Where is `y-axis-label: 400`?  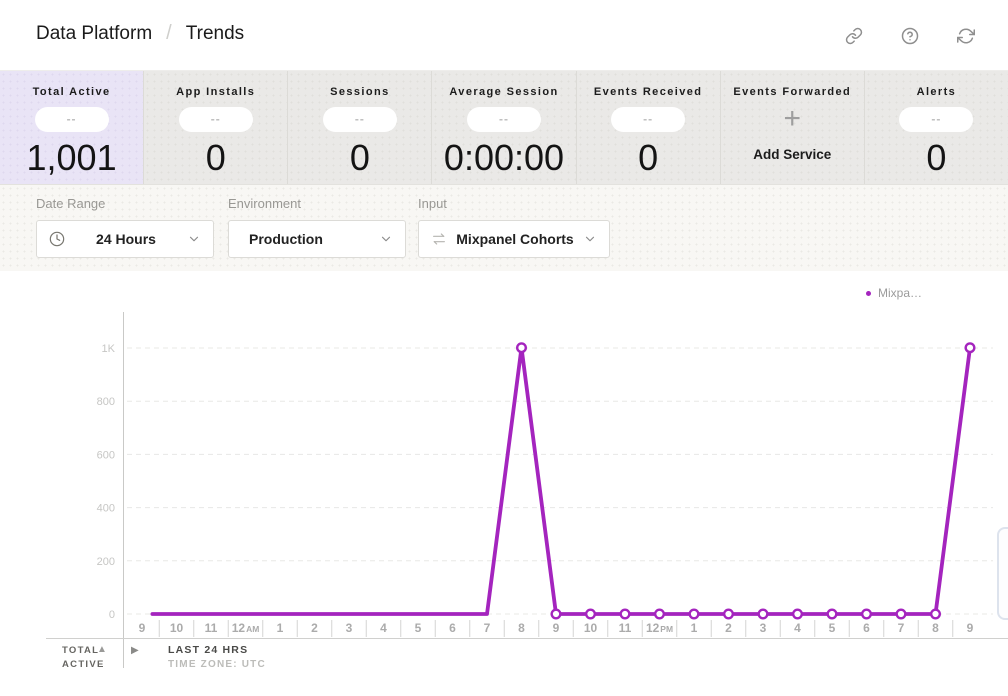
y-axis-label: 400 is located at coordinates (106, 509).